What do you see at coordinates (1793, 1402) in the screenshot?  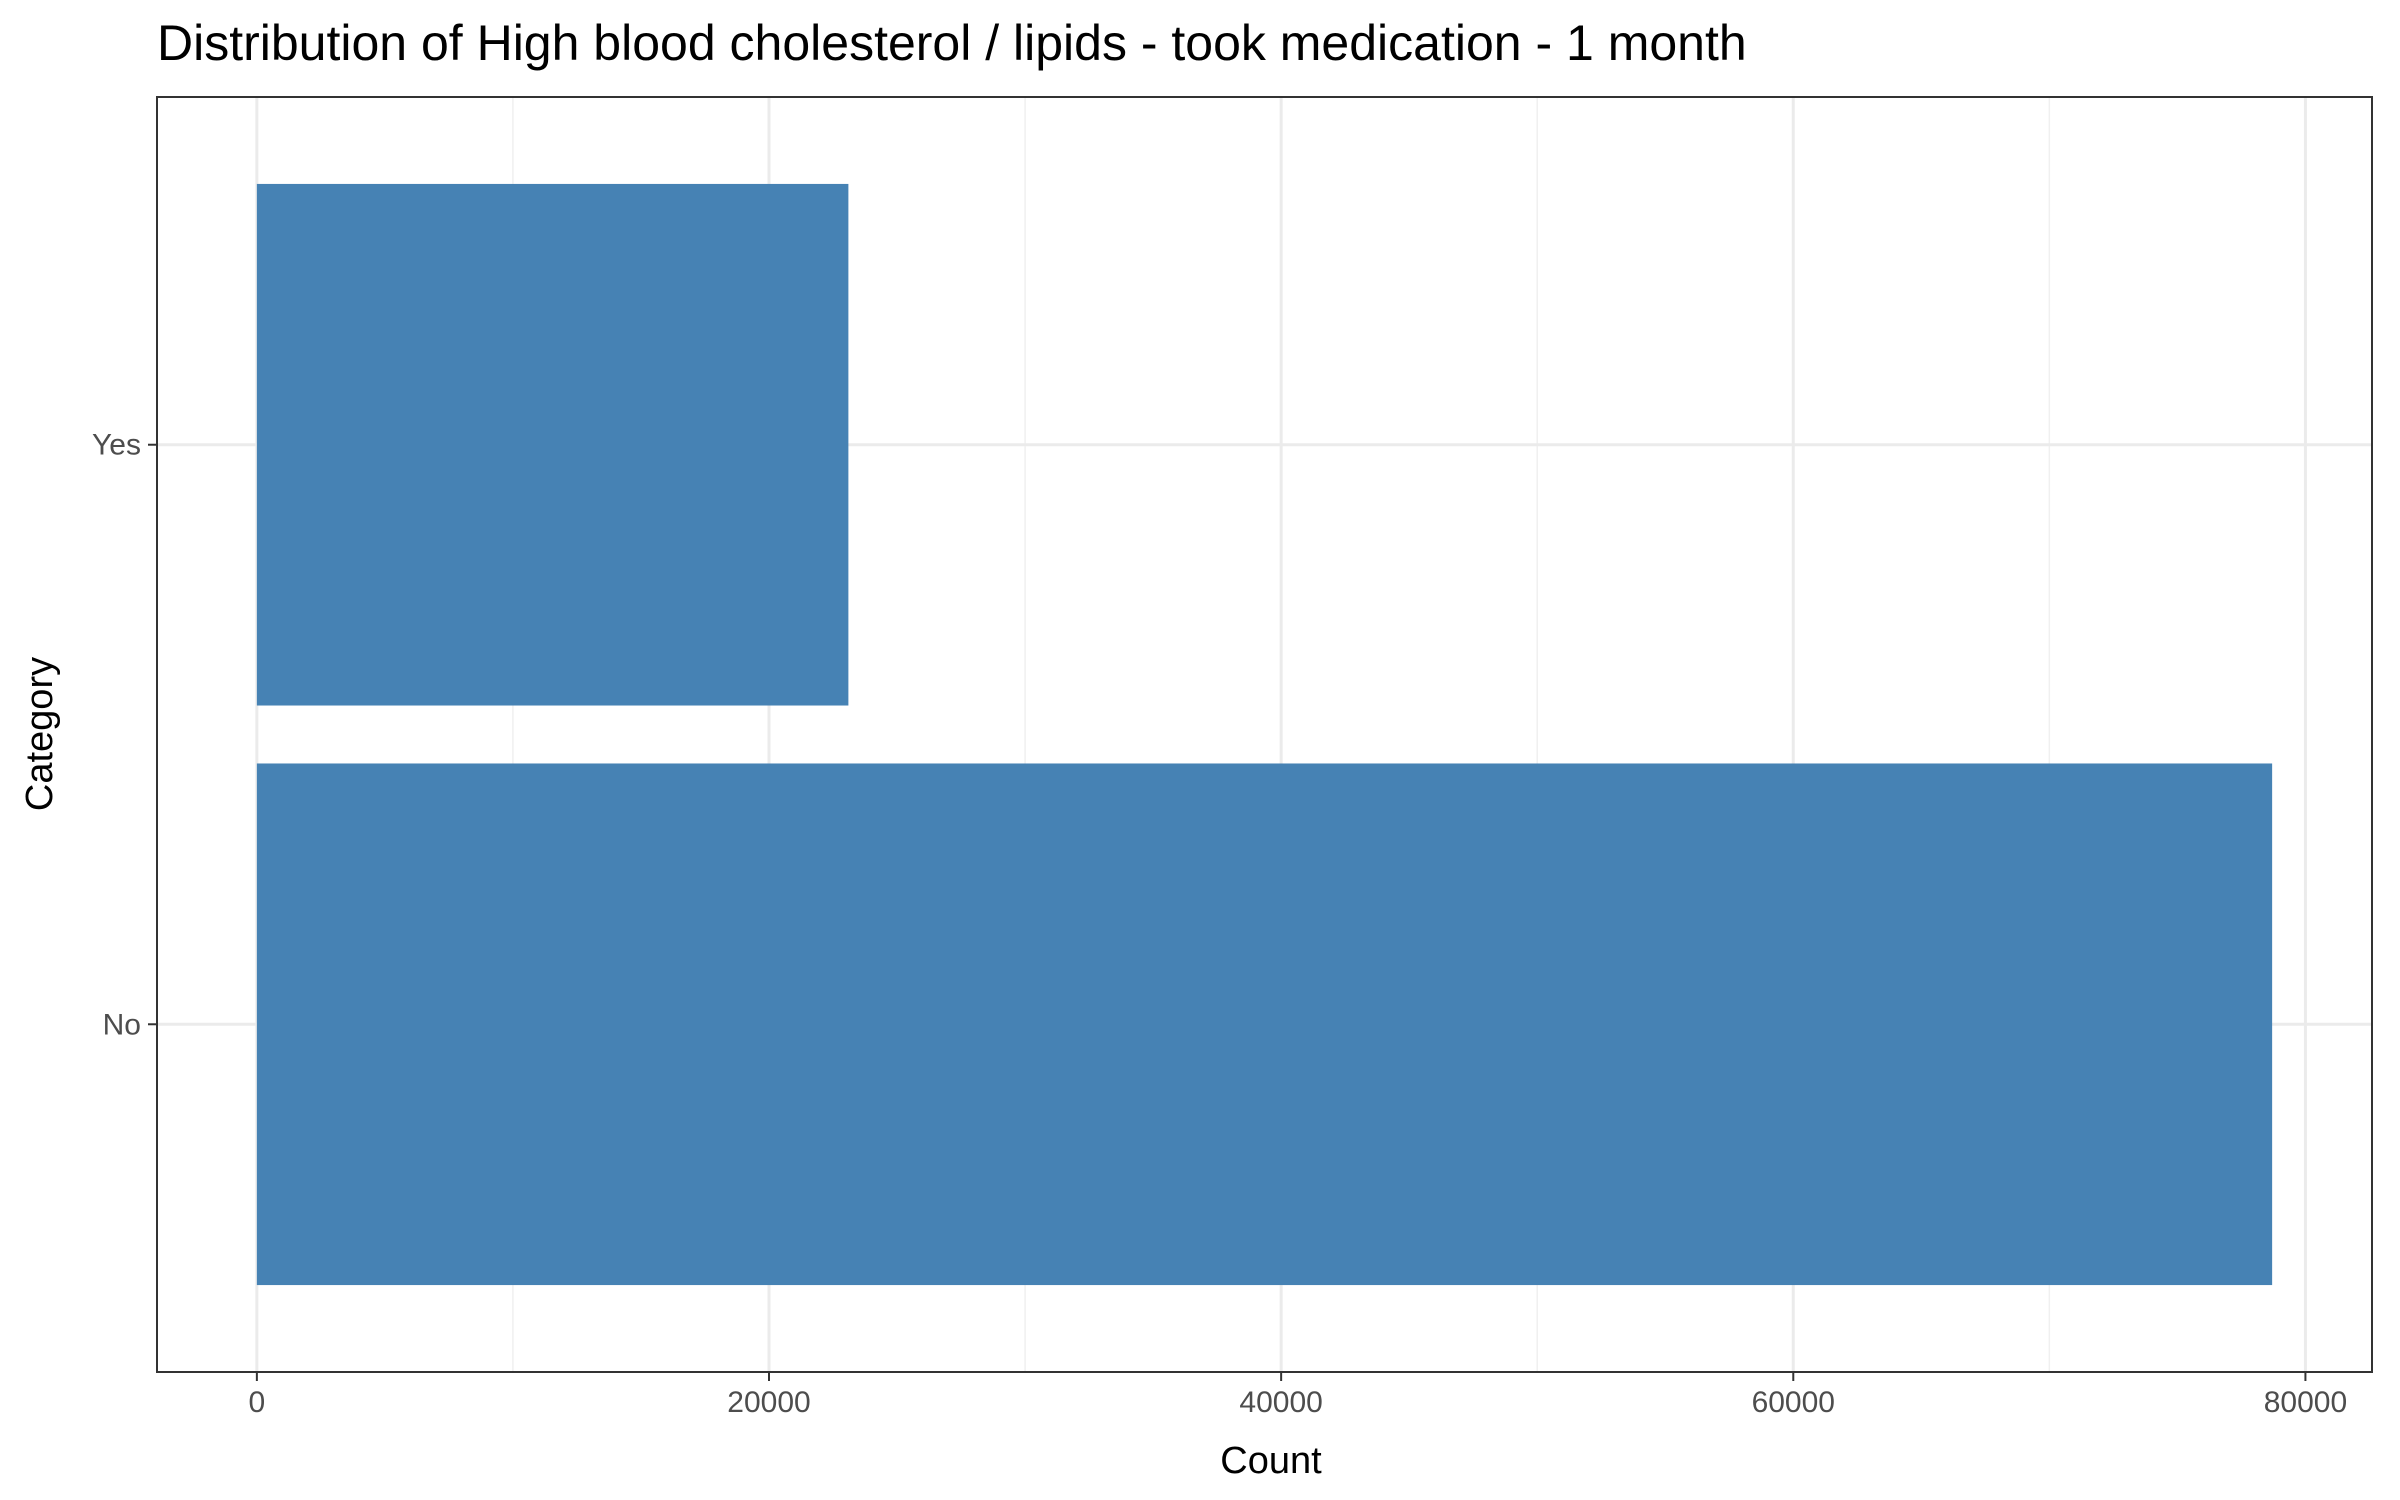 I see `x-tick-label: 60000` at bounding box center [1793, 1402].